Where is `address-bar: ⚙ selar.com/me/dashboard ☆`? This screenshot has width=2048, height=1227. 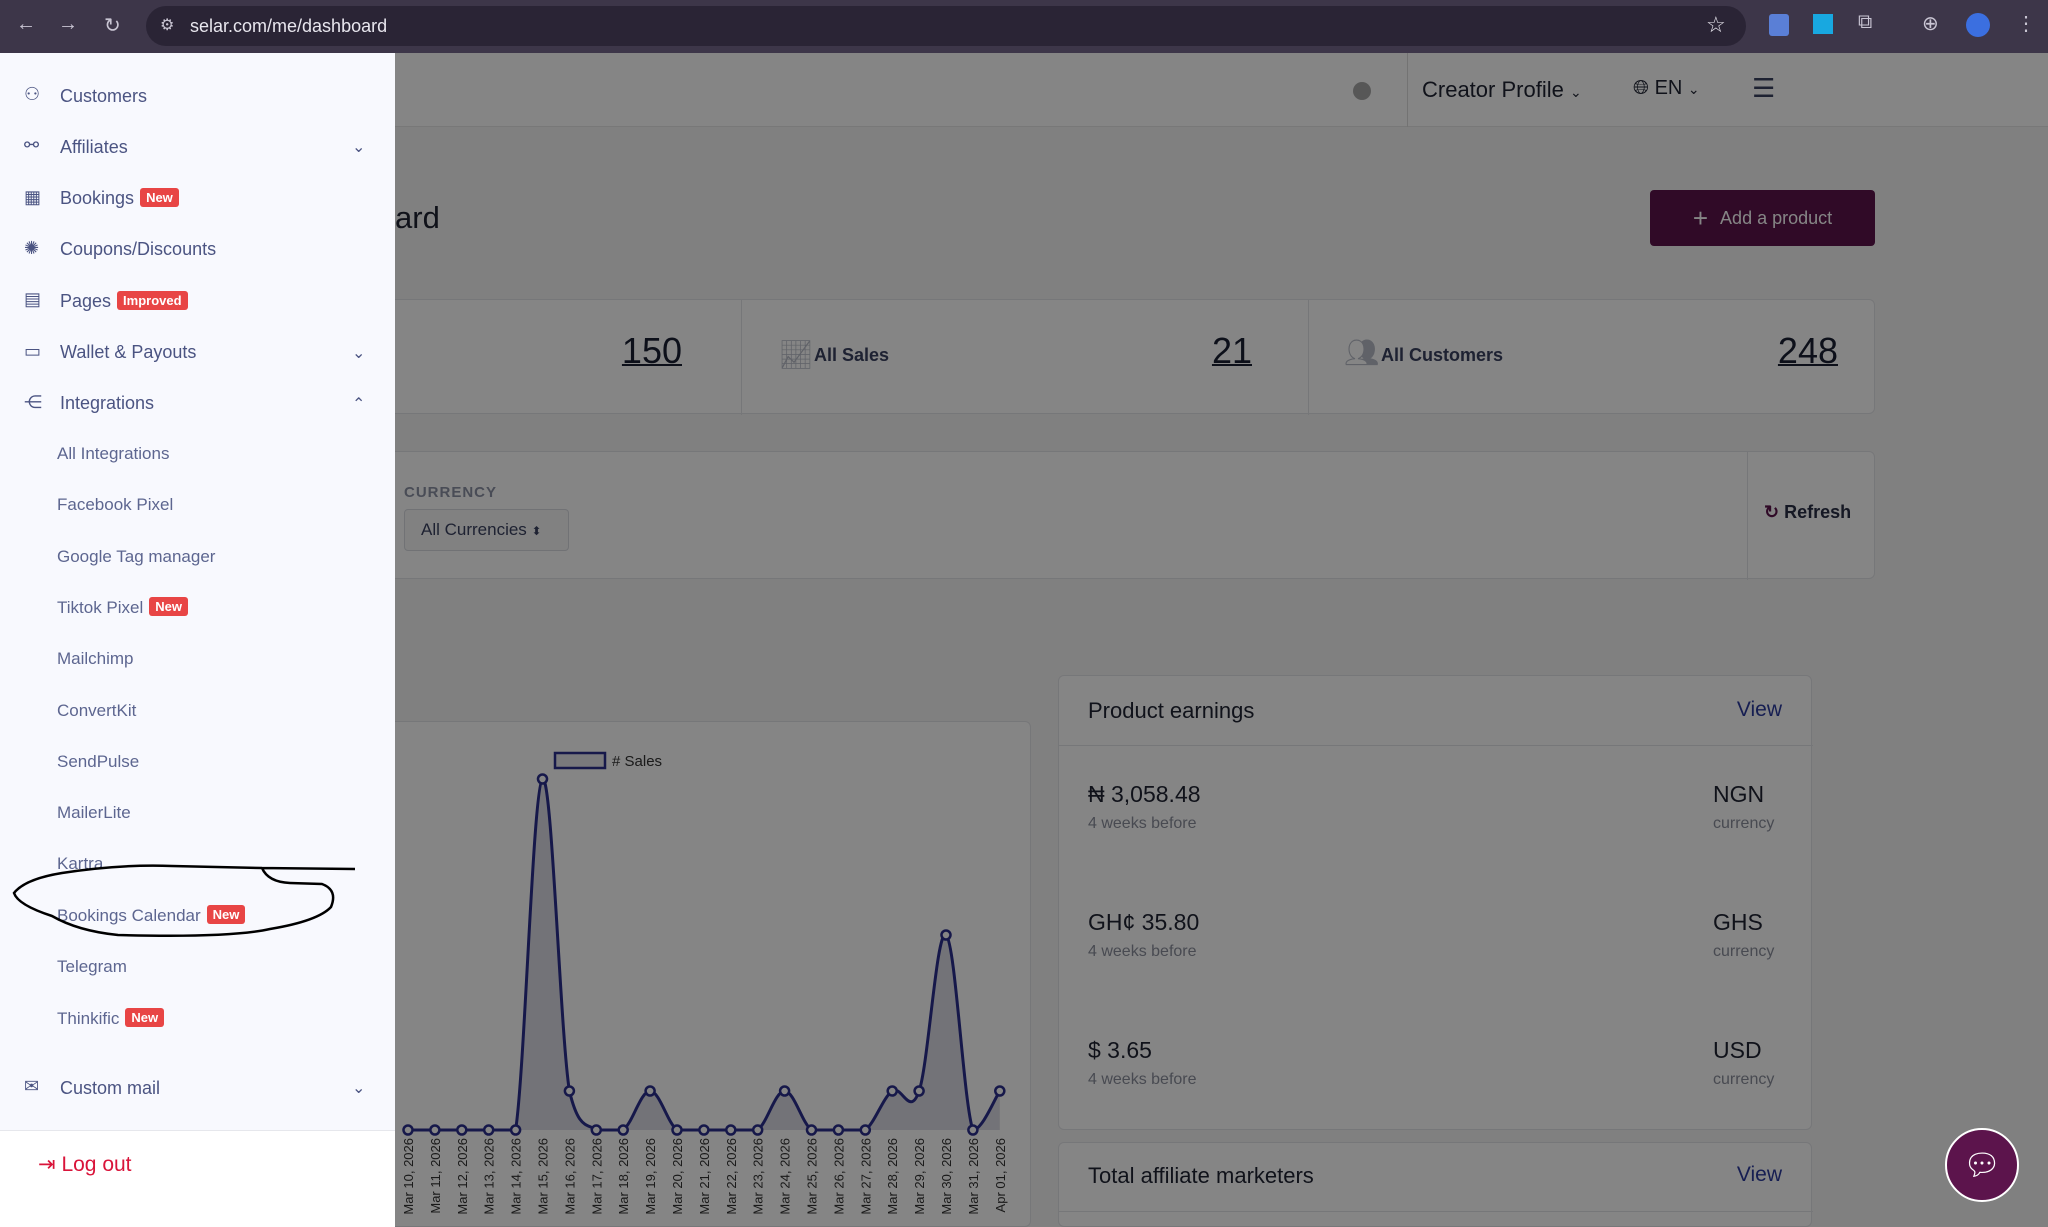
address-bar: ⚙ selar.com/me/dashboard ☆ is located at coordinates (946, 26).